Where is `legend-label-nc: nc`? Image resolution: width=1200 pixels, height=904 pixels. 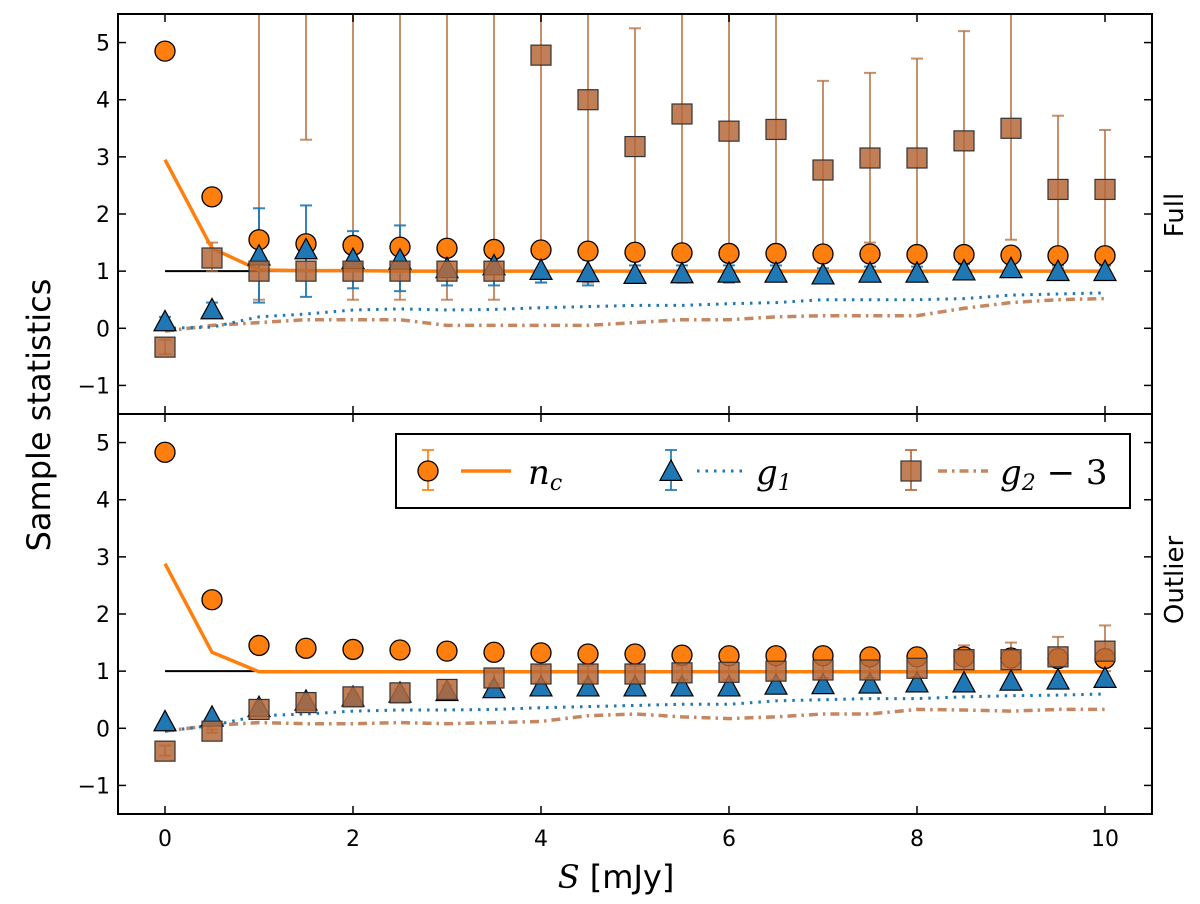
legend-label-nc: nc is located at coordinates (545, 474).